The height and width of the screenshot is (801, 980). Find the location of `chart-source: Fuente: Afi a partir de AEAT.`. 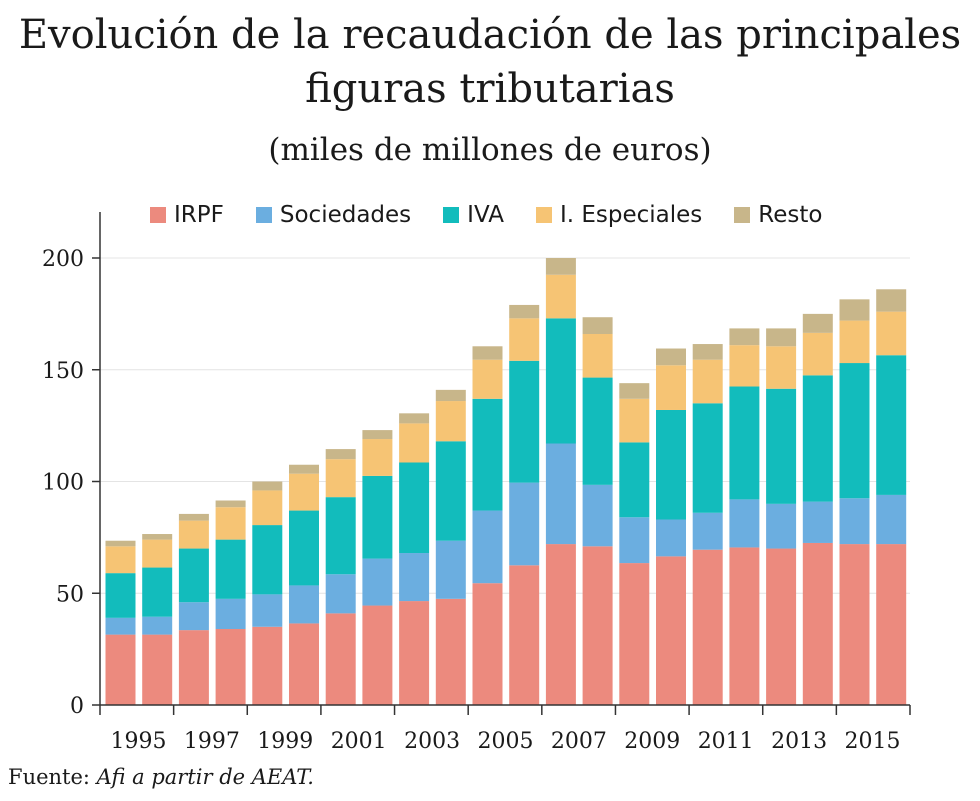

chart-source: Fuente: Afi a partir de AEAT. is located at coordinates (161, 777).